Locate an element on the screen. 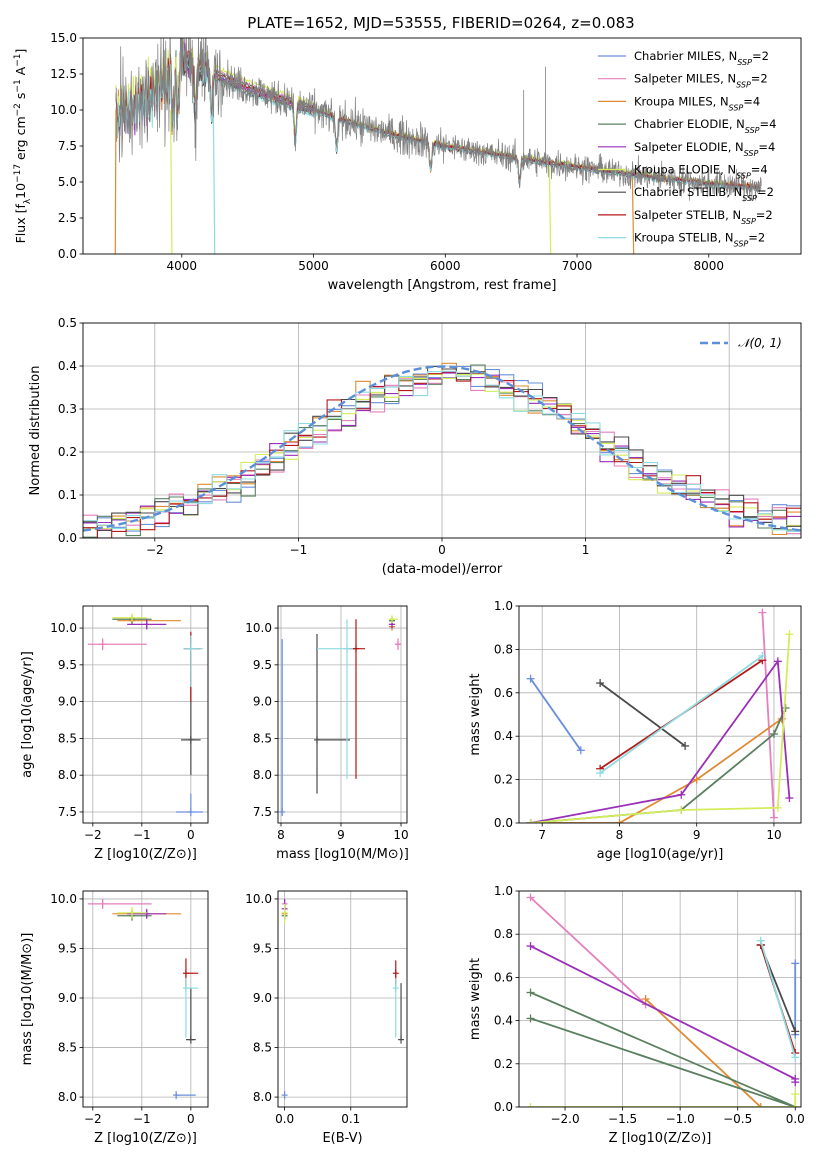 This screenshot has width=819, height=1170. x-tick-label: 1 is located at coordinates (586, 550).